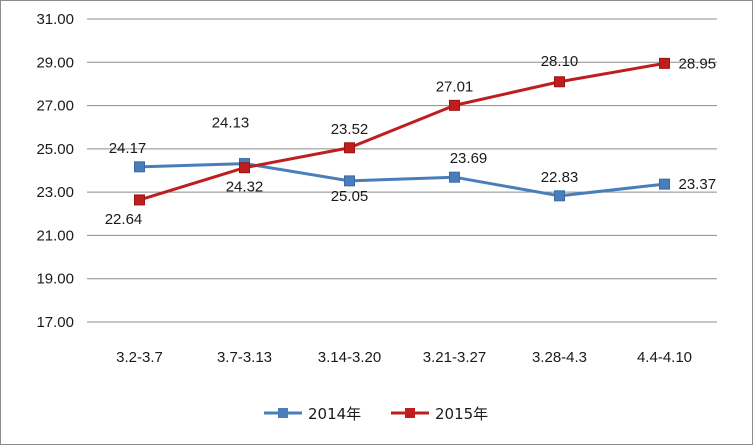 This screenshot has width=753, height=445. What do you see at coordinates (55, 235) in the screenshot?
I see `y-tick-label: 21.00` at bounding box center [55, 235].